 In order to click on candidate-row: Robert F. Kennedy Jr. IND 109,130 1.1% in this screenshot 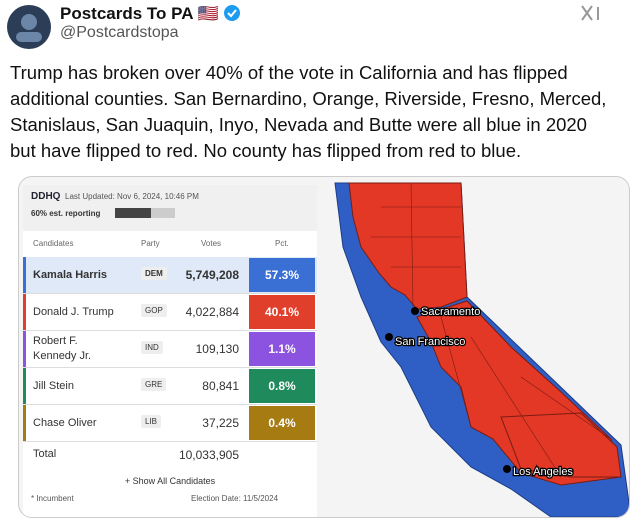, I will do `click(170, 349)`.